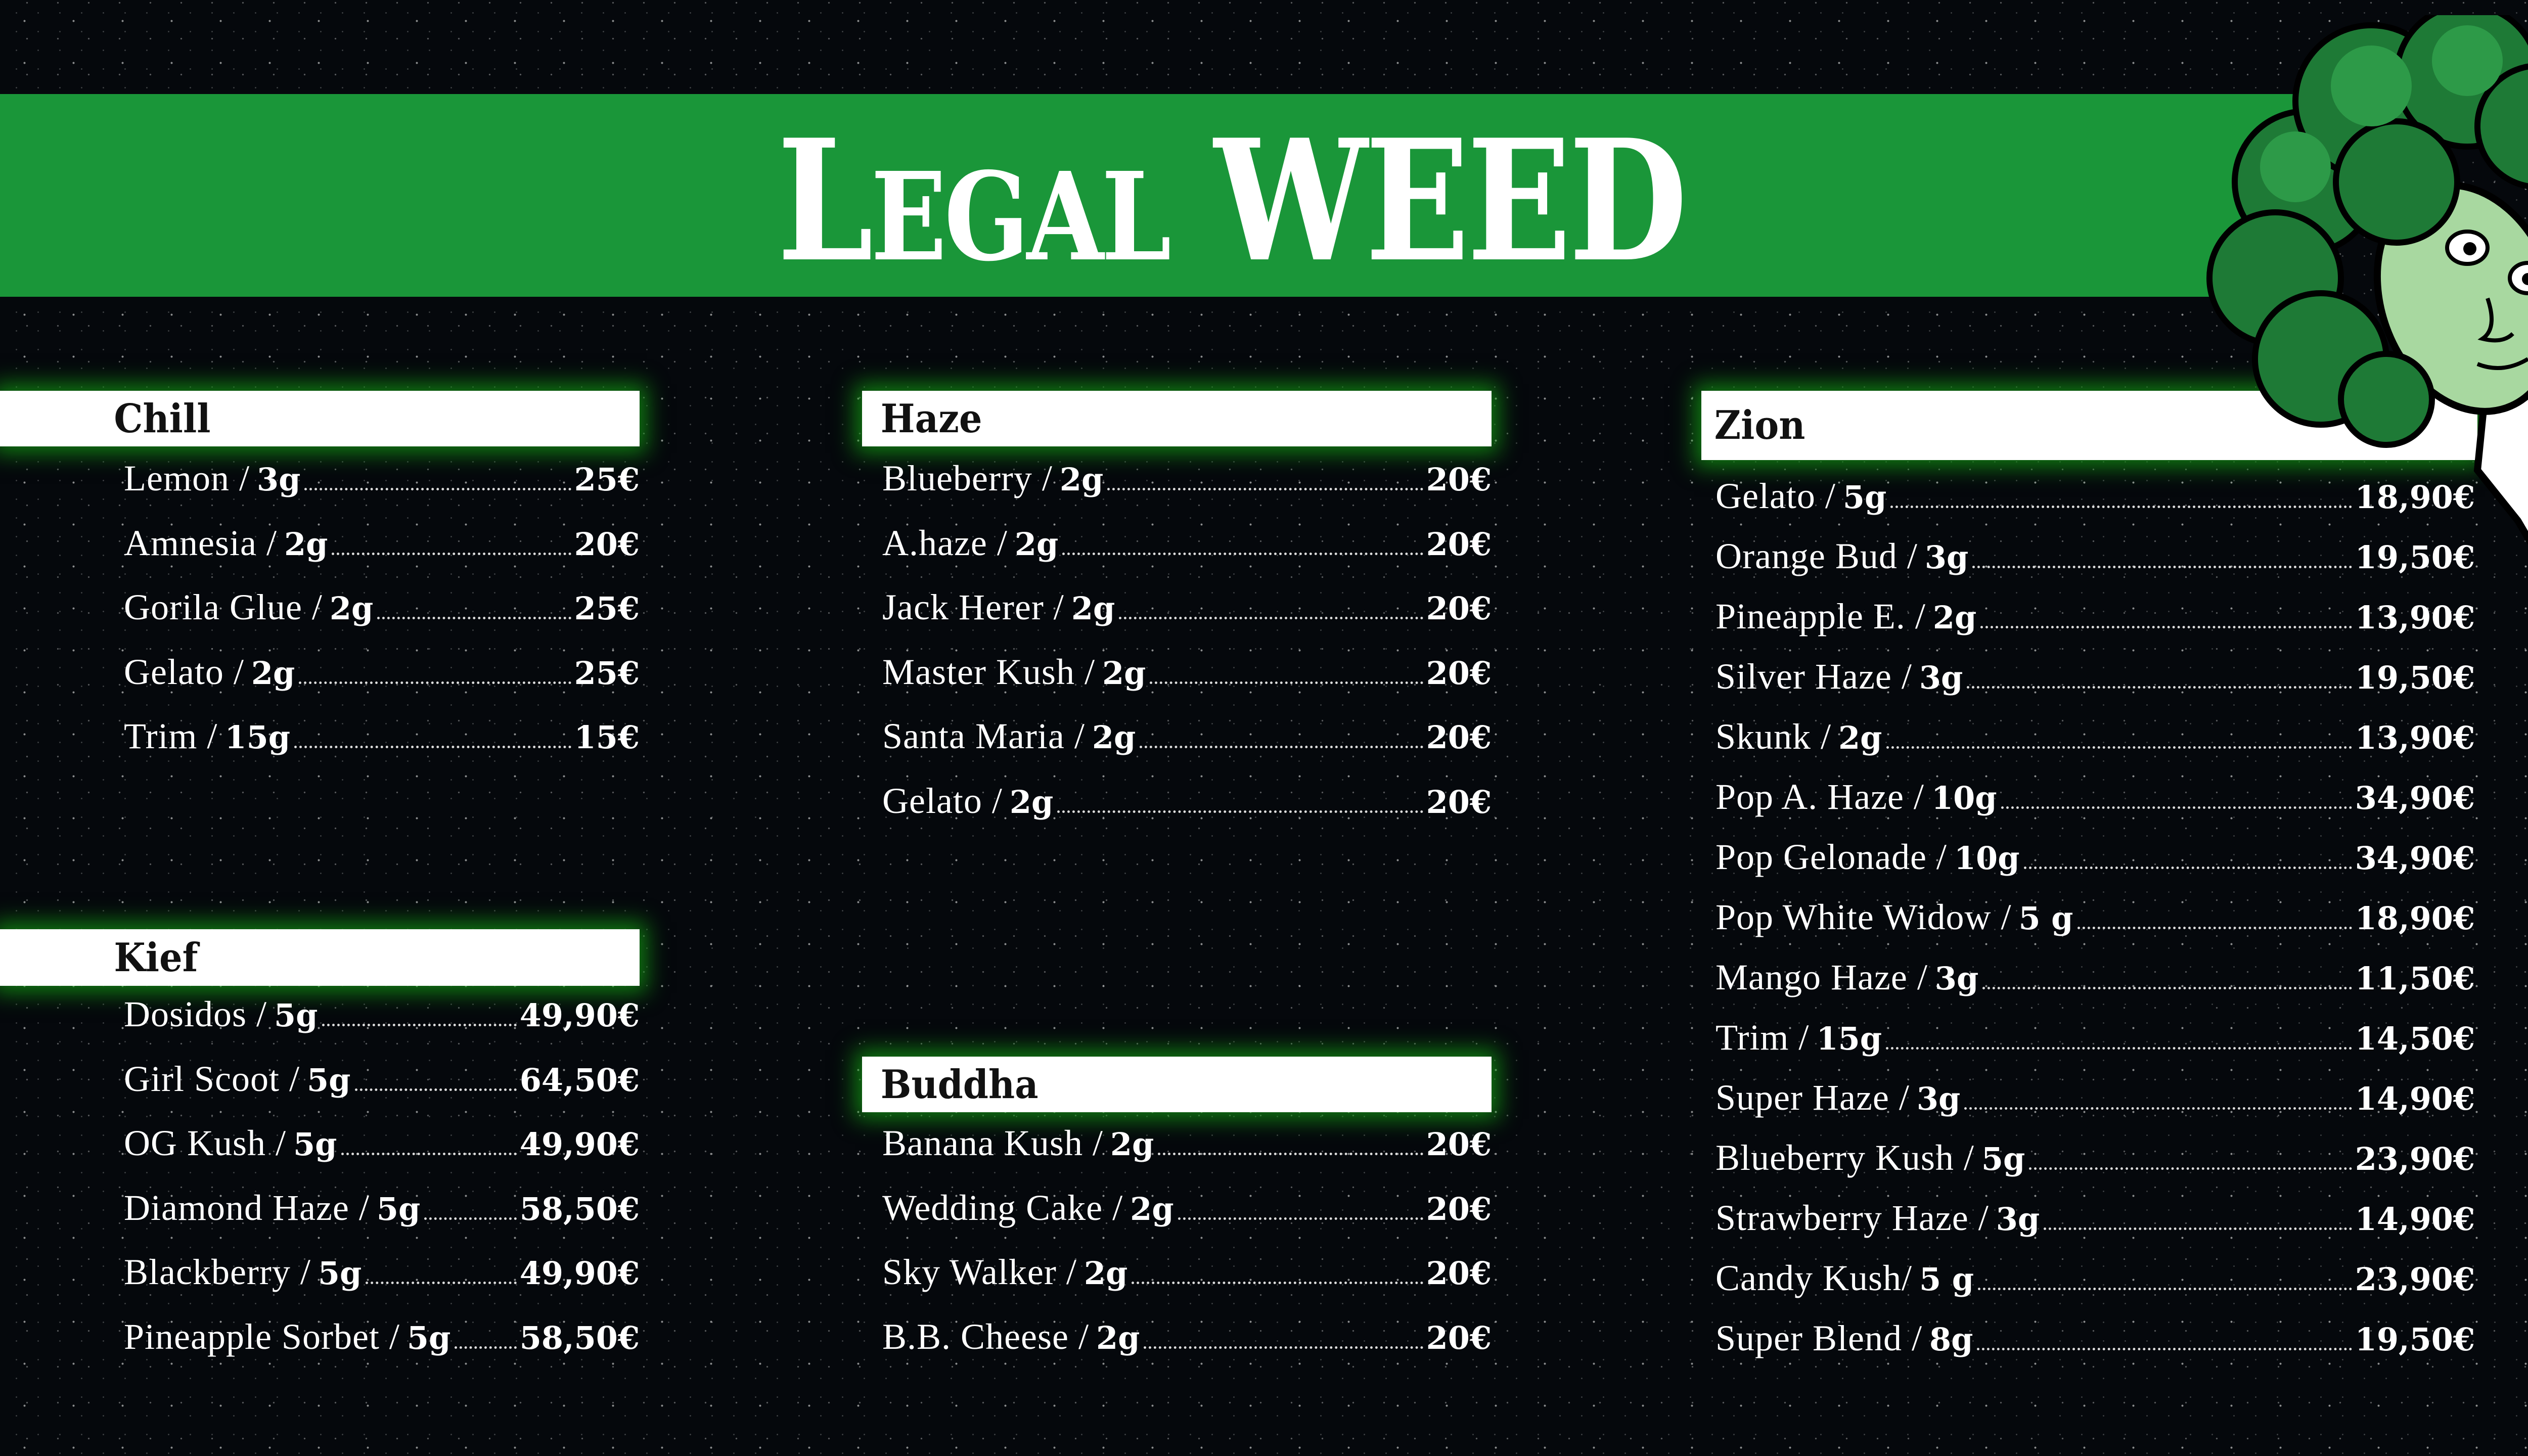 This screenshot has width=2528, height=1456. What do you see at coordinates (2096, 737) in the screenshot?
I see `menu-item: Skunk /2g 13,90€` at bounding box center [2096, 737].